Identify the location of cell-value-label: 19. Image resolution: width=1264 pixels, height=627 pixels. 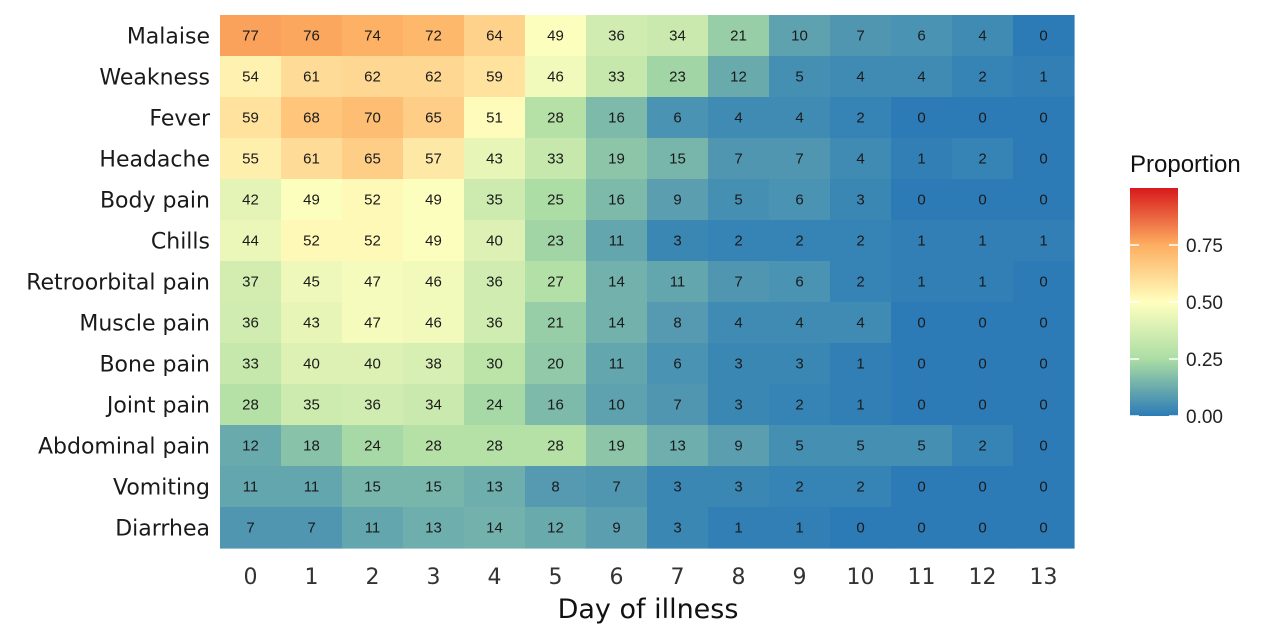
(616, 446).